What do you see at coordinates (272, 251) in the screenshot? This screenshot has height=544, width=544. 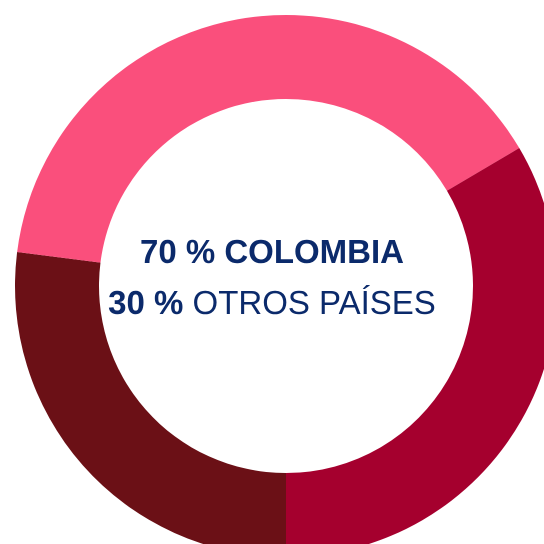 I see `center-label-colombia: 70 % COLOMBIA` at bounding box center [272, 251].